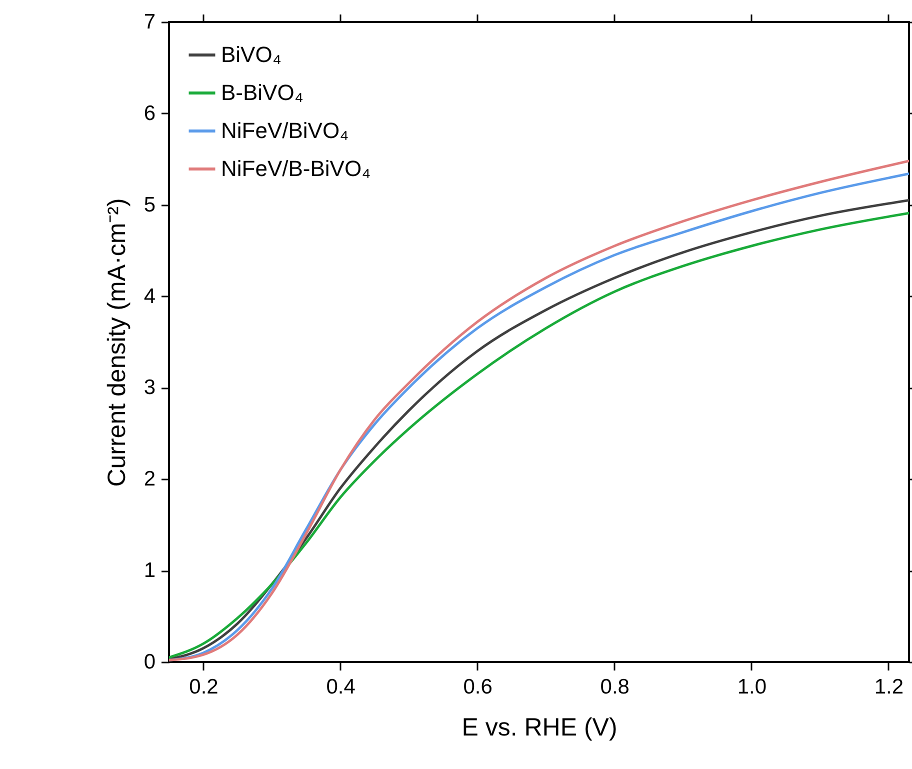  What do you see at coordinates (752, 687) in the screenshot?
I see `x-tick-label: 1.0` at bounding box center [752, 687].